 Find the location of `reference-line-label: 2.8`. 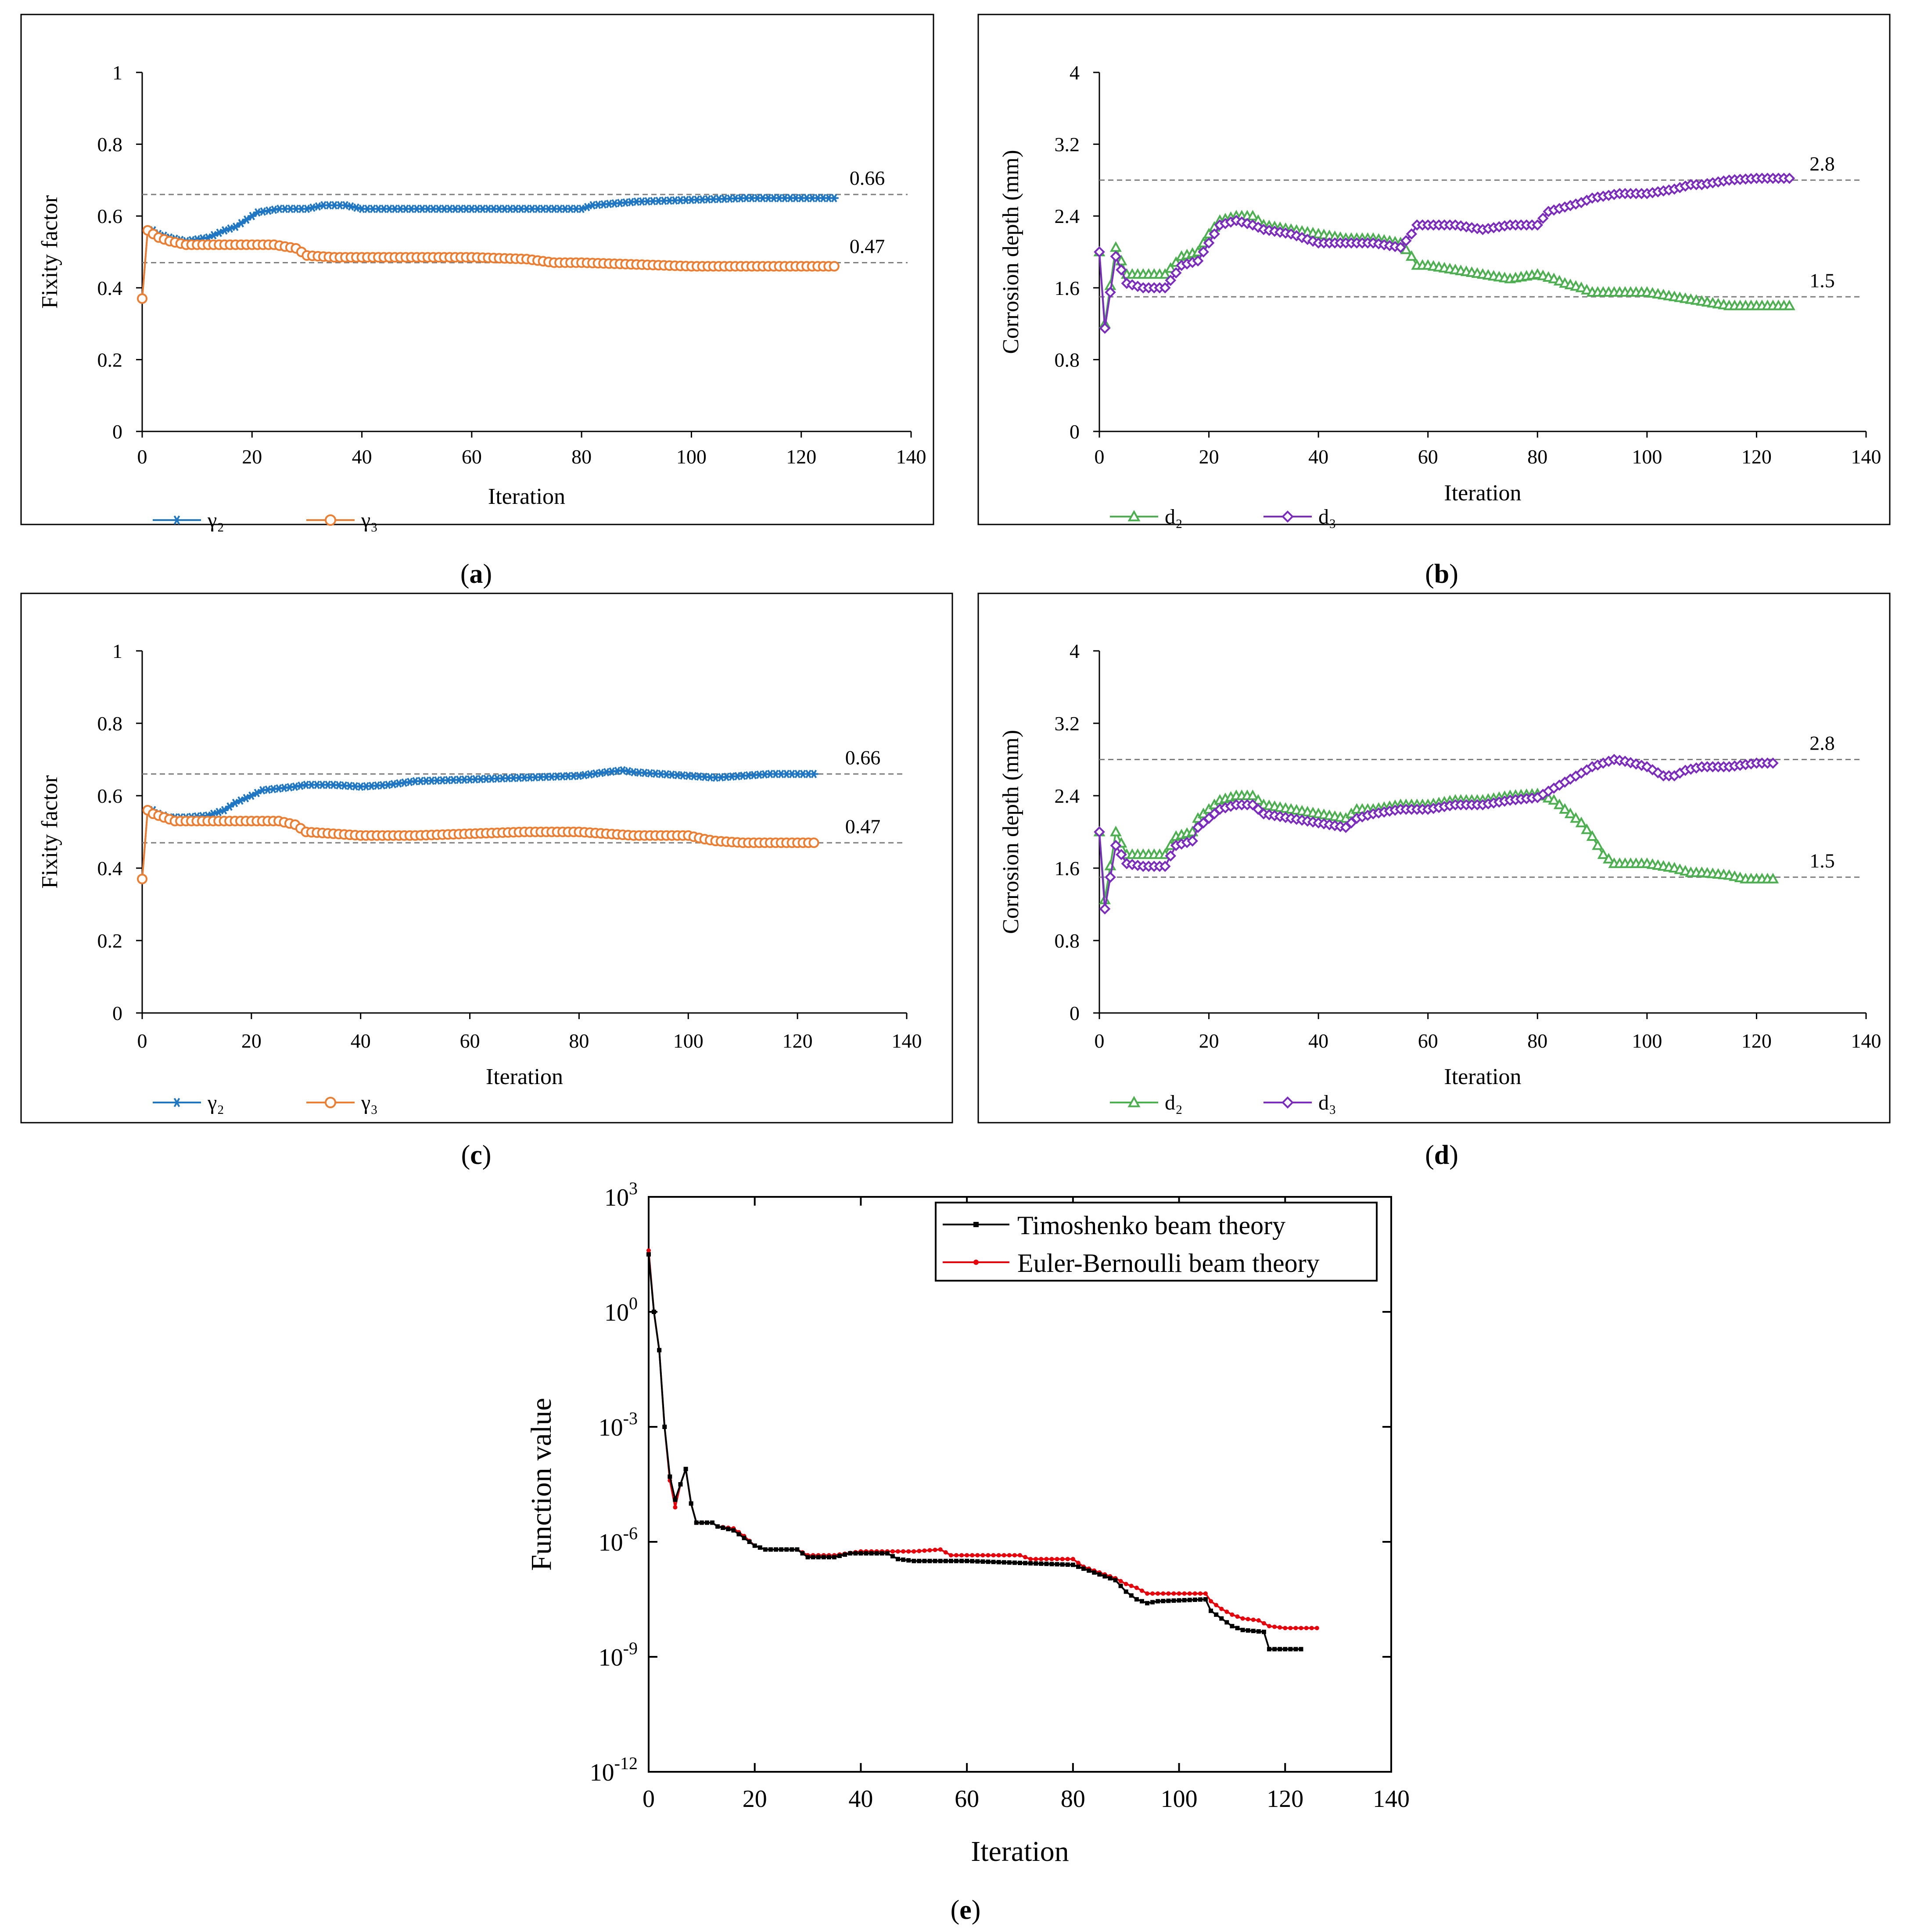

reference-line-label: 2.8 is located at coordinates (1822, 163).